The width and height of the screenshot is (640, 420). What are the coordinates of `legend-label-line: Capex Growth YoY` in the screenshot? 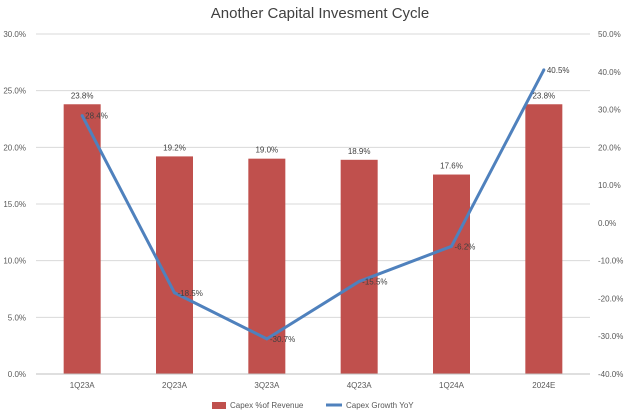 It's located at (380, 405).